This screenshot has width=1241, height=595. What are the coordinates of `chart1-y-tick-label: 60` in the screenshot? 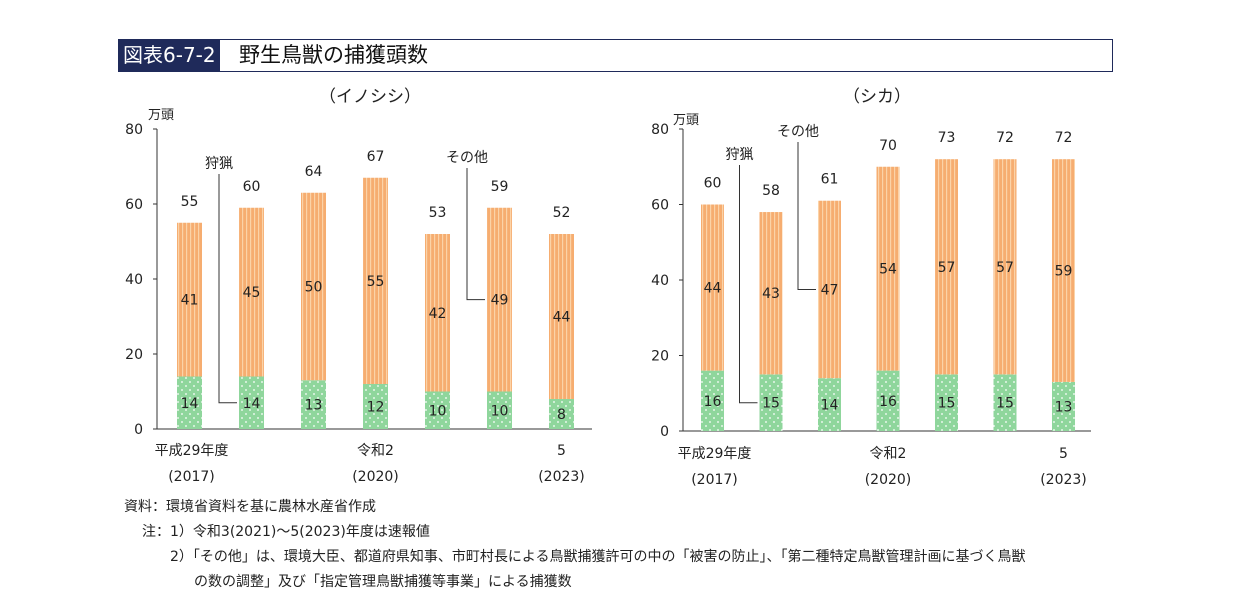 It's located at (134, 205).